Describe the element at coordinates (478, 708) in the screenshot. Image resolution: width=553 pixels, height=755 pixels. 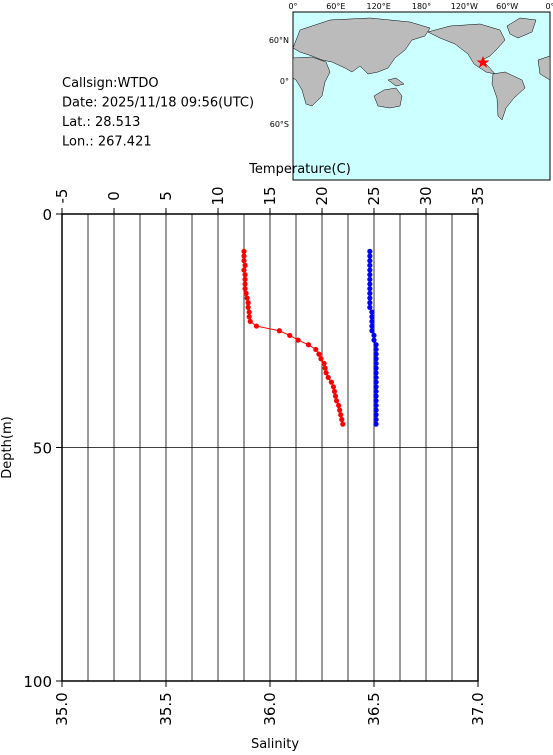
I see `x-tick-label: 37.0` at that location.